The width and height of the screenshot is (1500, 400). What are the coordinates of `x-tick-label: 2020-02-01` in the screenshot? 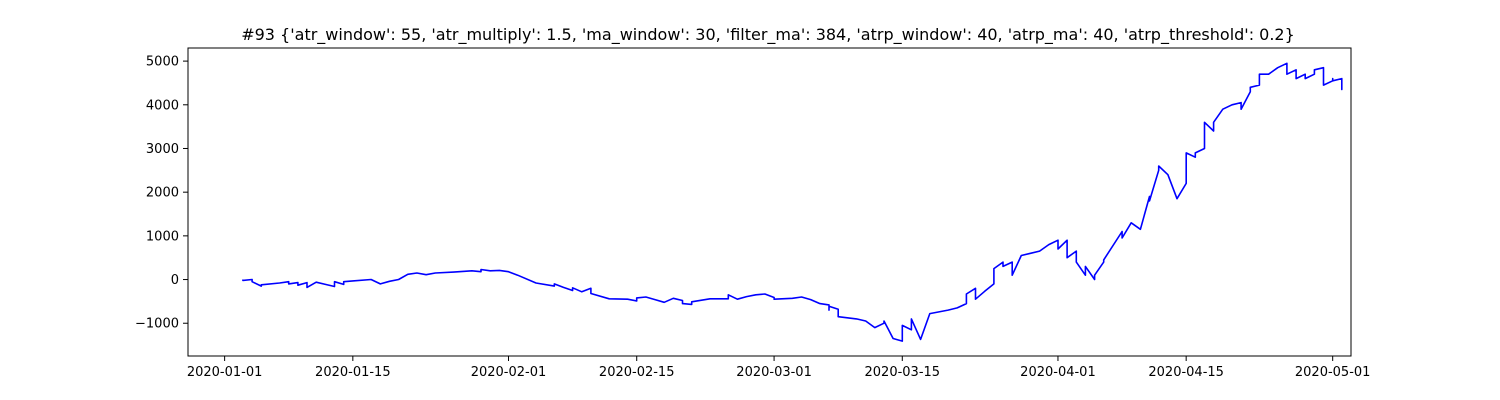 It's located at (509, 372).